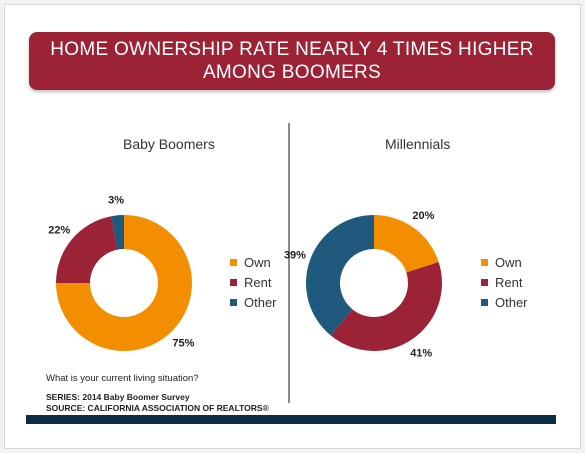 The width and height of the screenshot is (585, 453). I want to click on slice-label-rent: 41%, so click(421, 353).